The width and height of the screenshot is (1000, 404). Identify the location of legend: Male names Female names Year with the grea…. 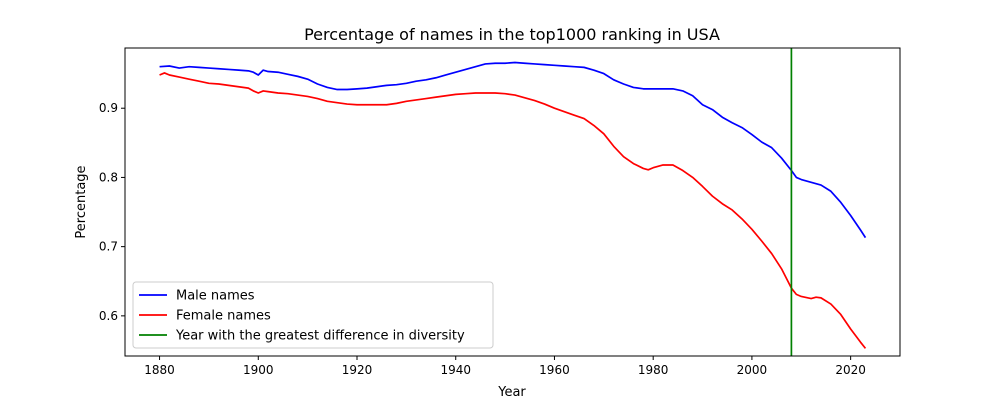
(313, 315).